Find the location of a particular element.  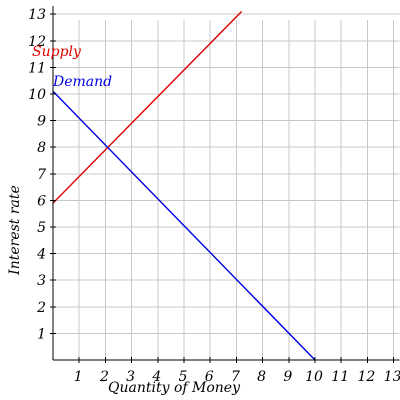

x-tick-label: 13 is located at coordinates (392, 377).